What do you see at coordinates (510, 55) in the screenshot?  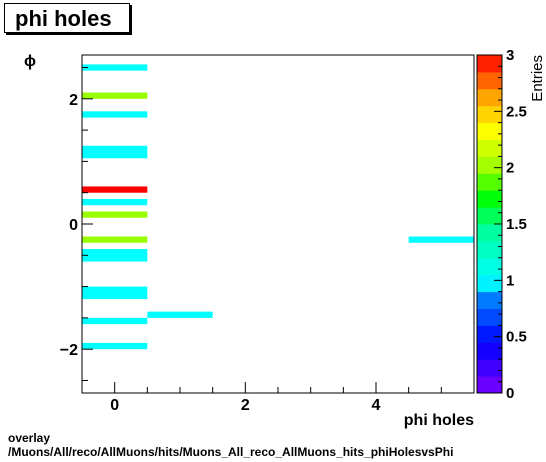 I see `color-scale-tick-label: 3` at bounding box center [510, 55].